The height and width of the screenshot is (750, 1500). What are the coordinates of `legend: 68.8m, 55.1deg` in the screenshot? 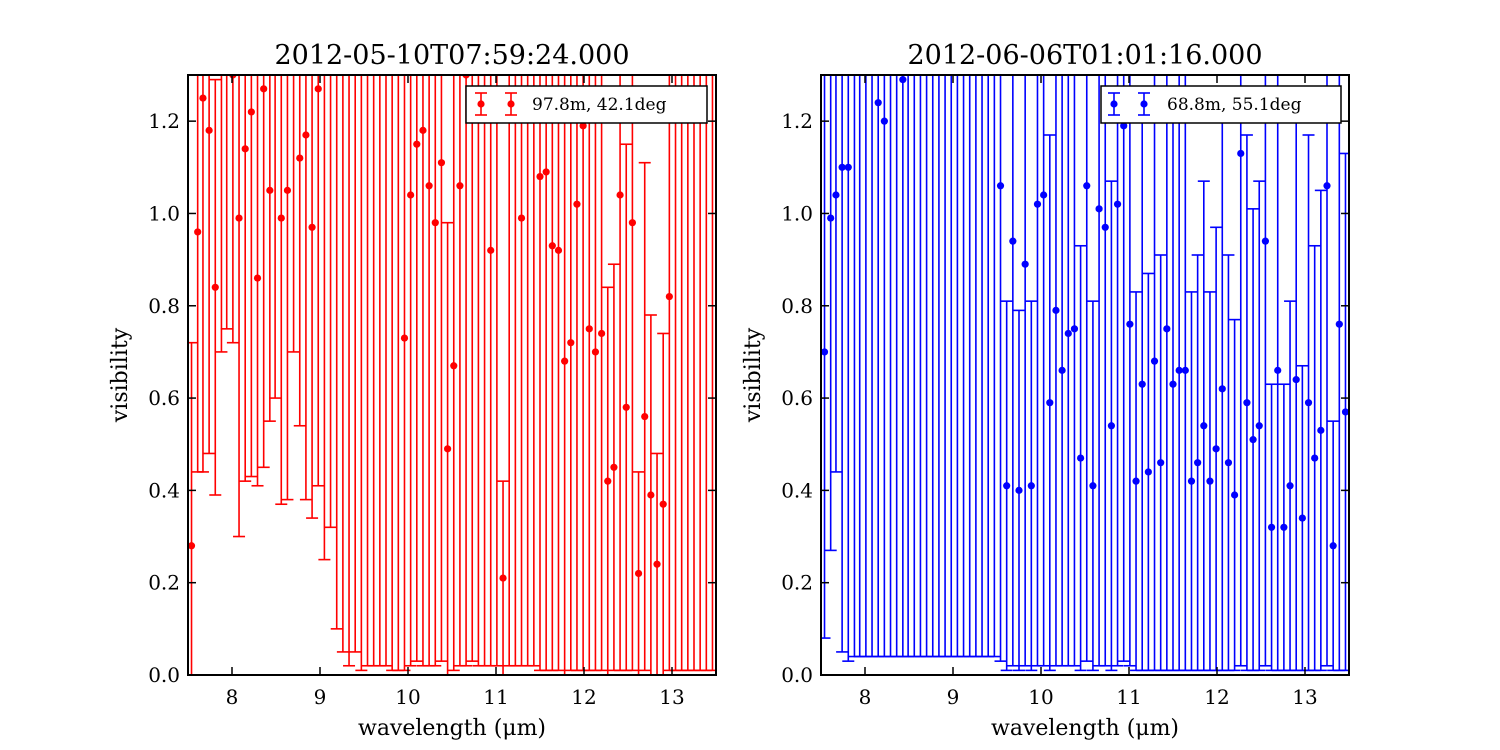 It's located at (1221, 104).